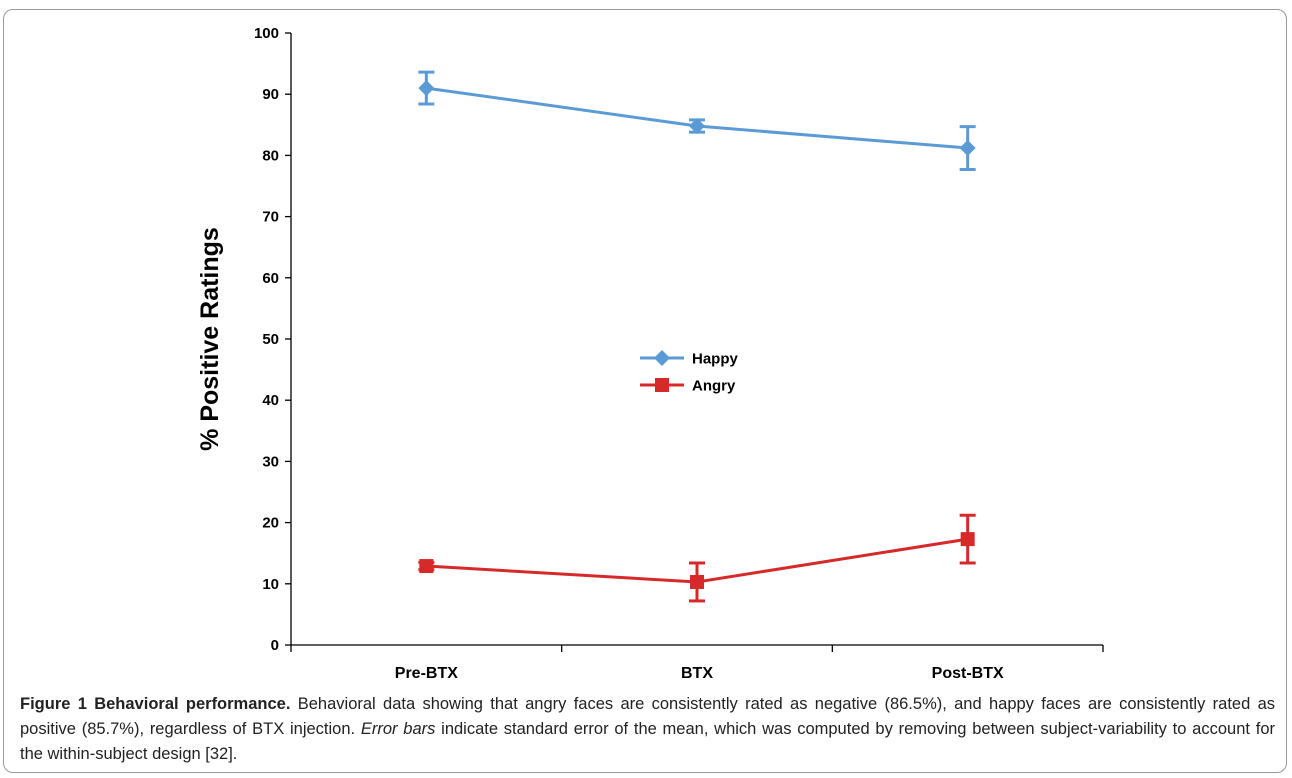 The image size is (1292, 778). Describe the element at coordinates (270, 217) in the screenshot. I see `y-tick-label: 70` at that location.